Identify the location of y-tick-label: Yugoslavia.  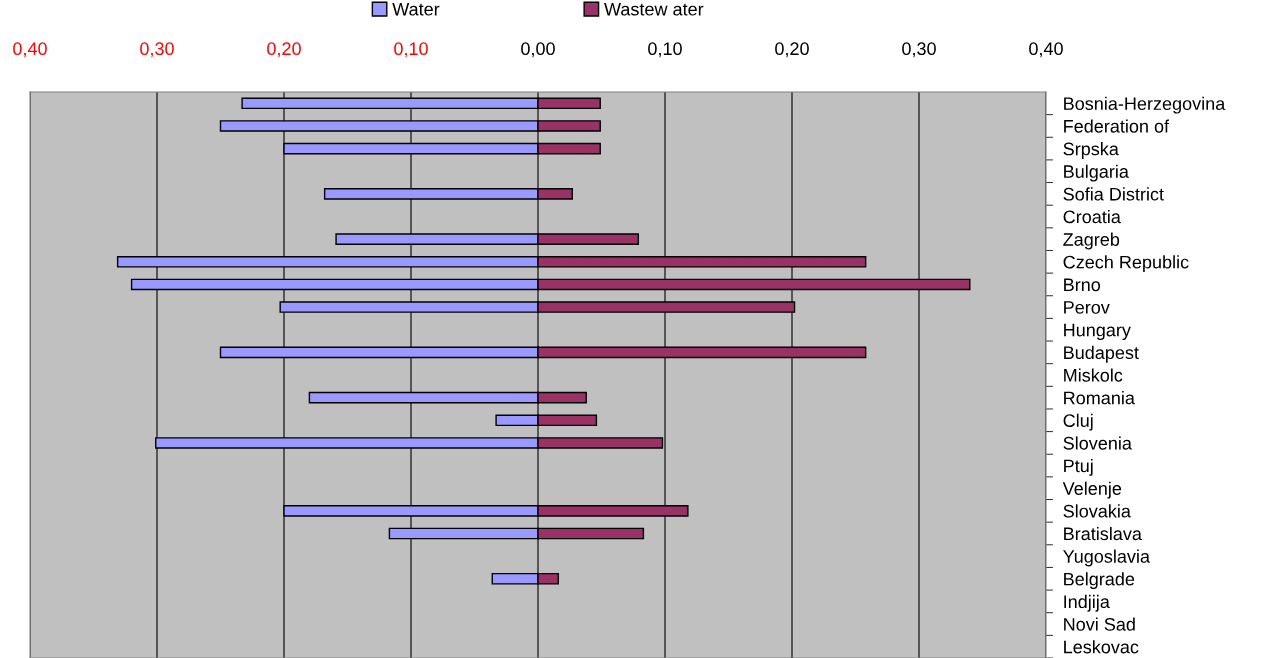
(1106, 558).